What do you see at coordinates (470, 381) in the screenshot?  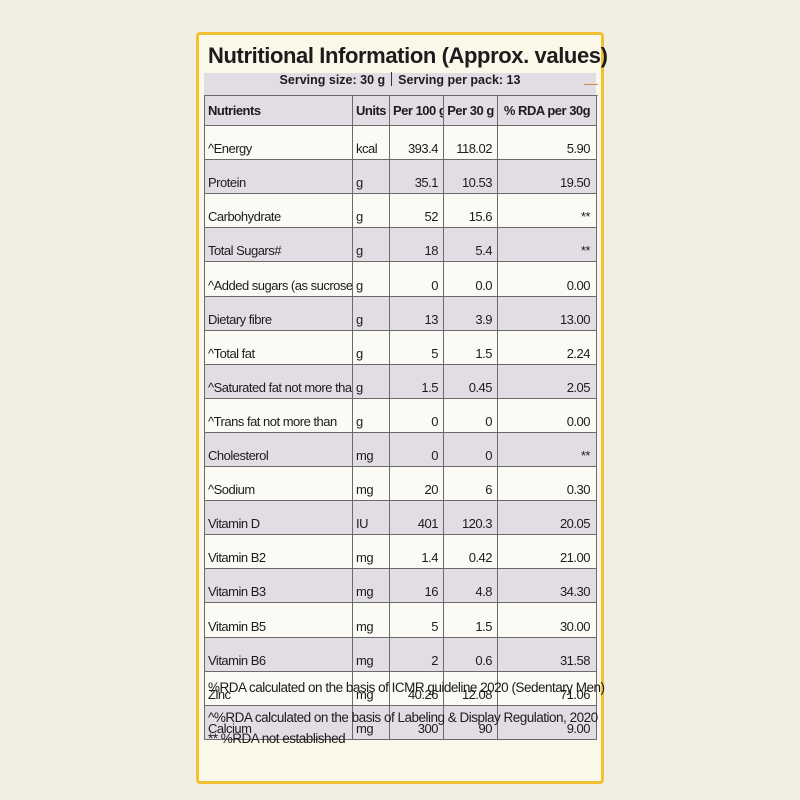 I see `value-per-30g: 0.45` at bounding box center [470, 381].